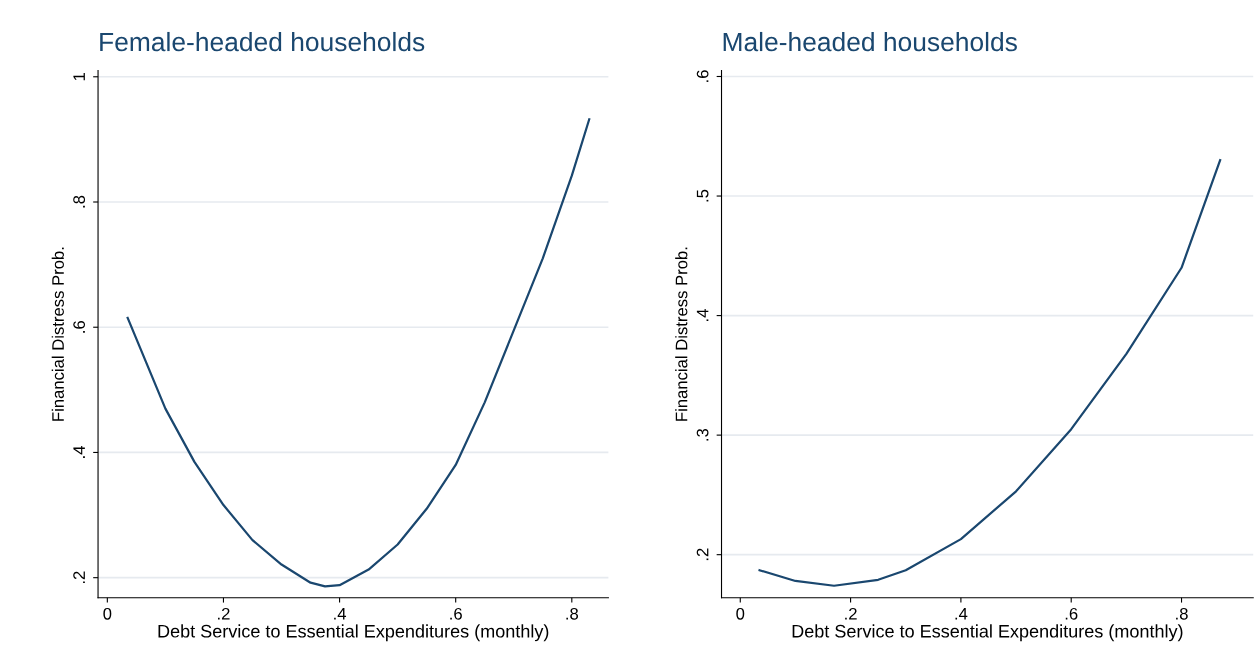 This screenshot has width=1257, height=659. I want to click on chart-title: Male-headed households, so click(870, 41).